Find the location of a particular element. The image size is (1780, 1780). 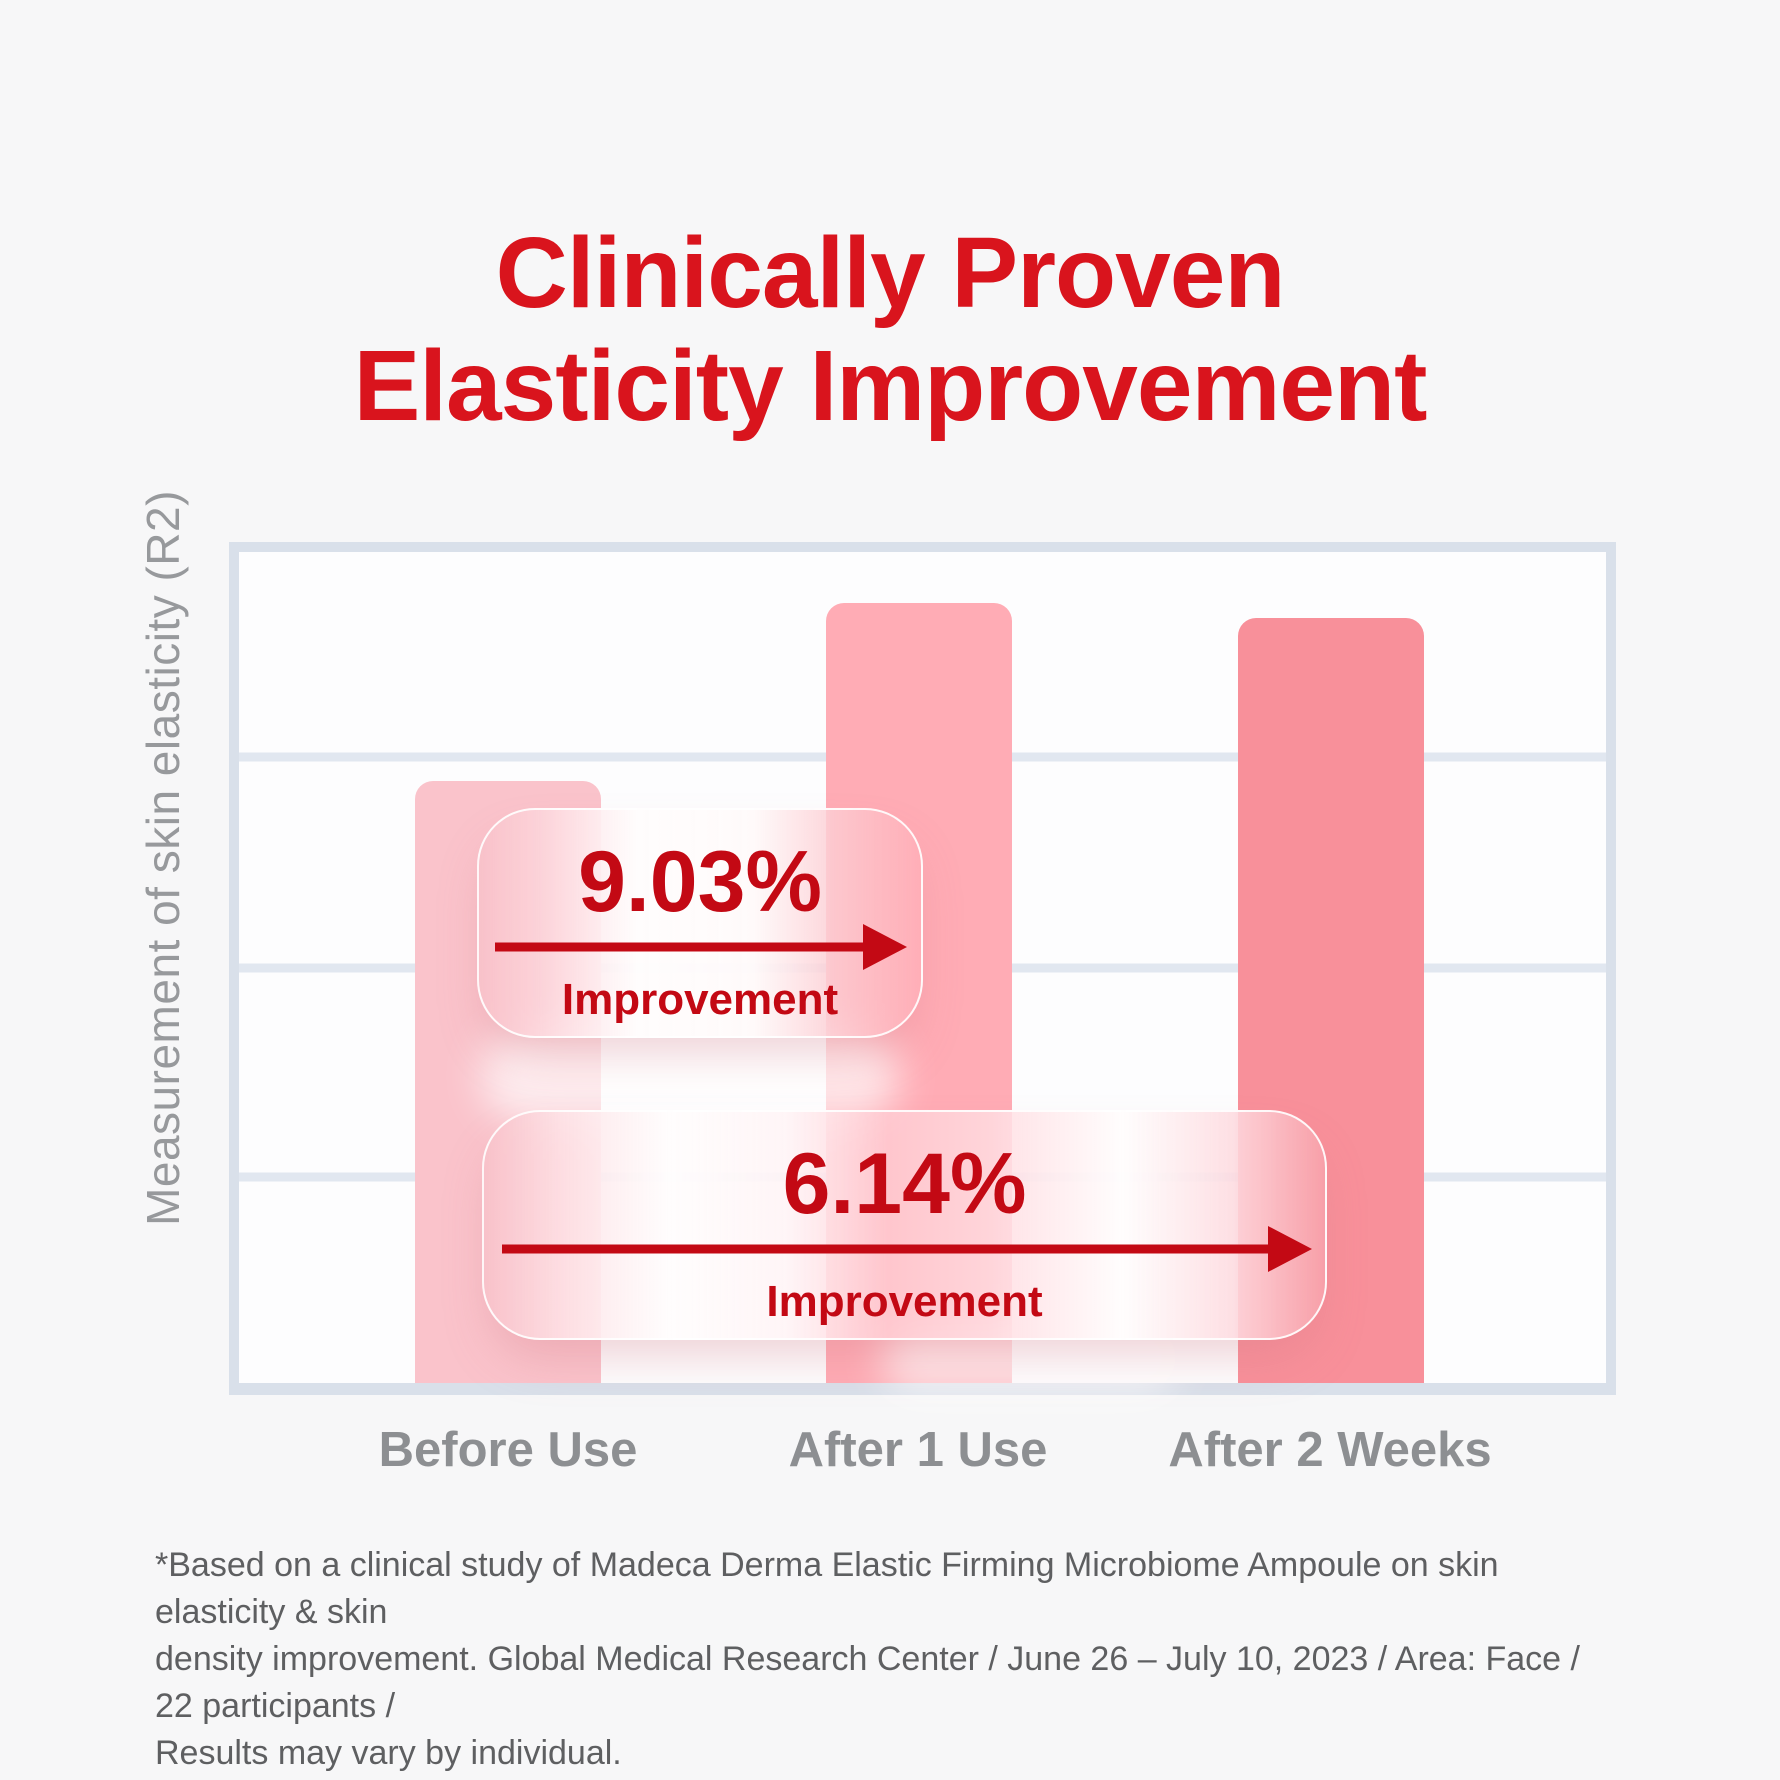

page-title-line1: Clinically Proven is located at coordinates (890, 273).